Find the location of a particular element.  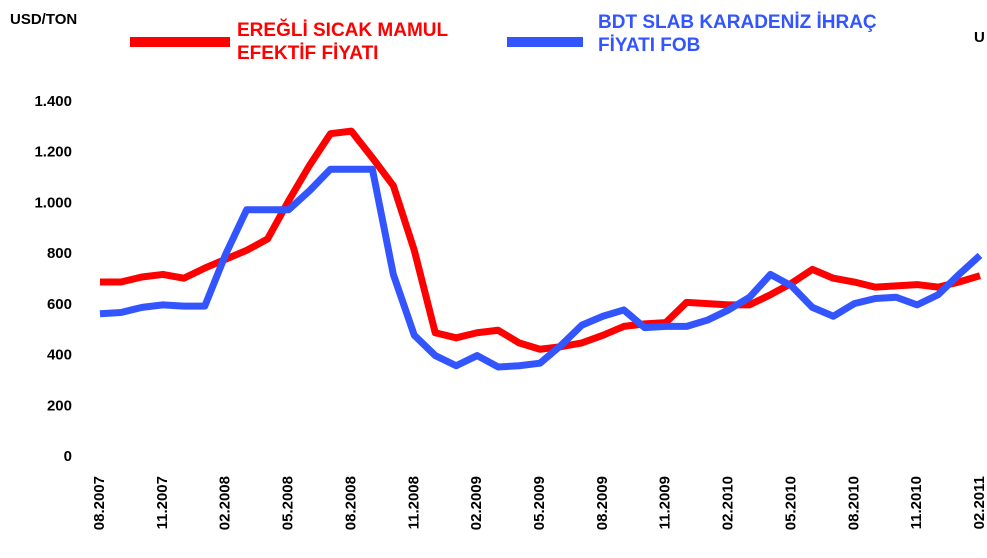

y-tick-label: 1.200 is located at coordinates (53, 152).